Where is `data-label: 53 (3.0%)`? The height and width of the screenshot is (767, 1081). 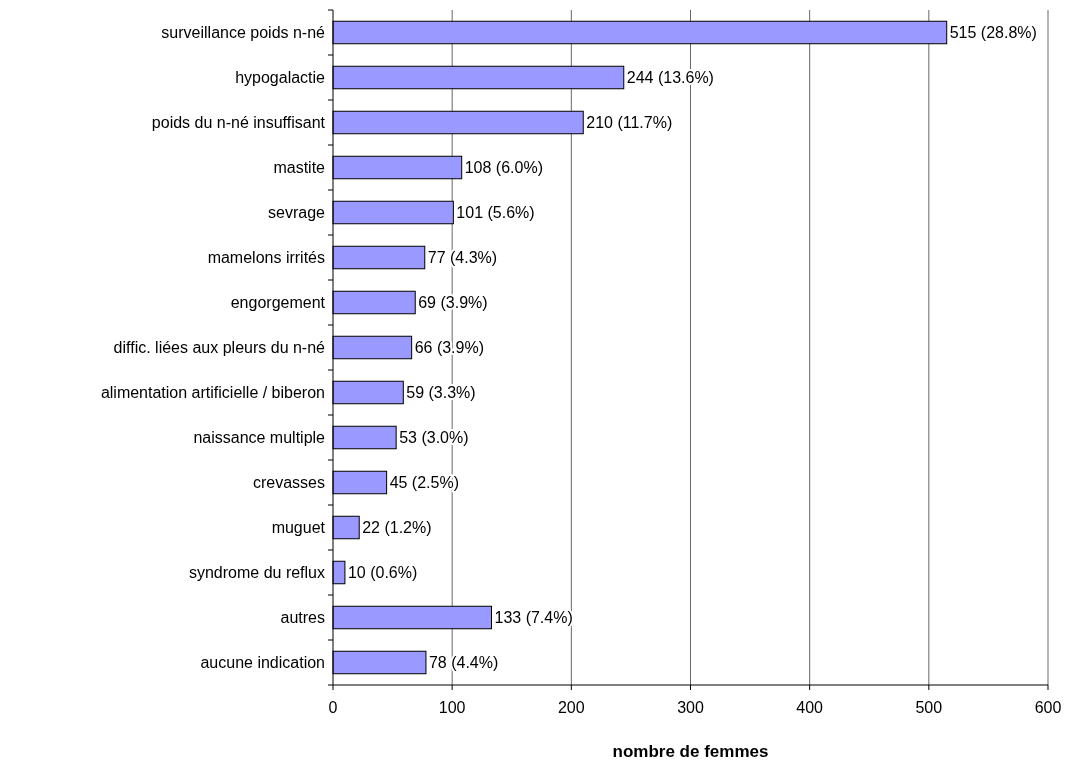 data-label: 53 (3.0%) is located at coordinates (434, 438).